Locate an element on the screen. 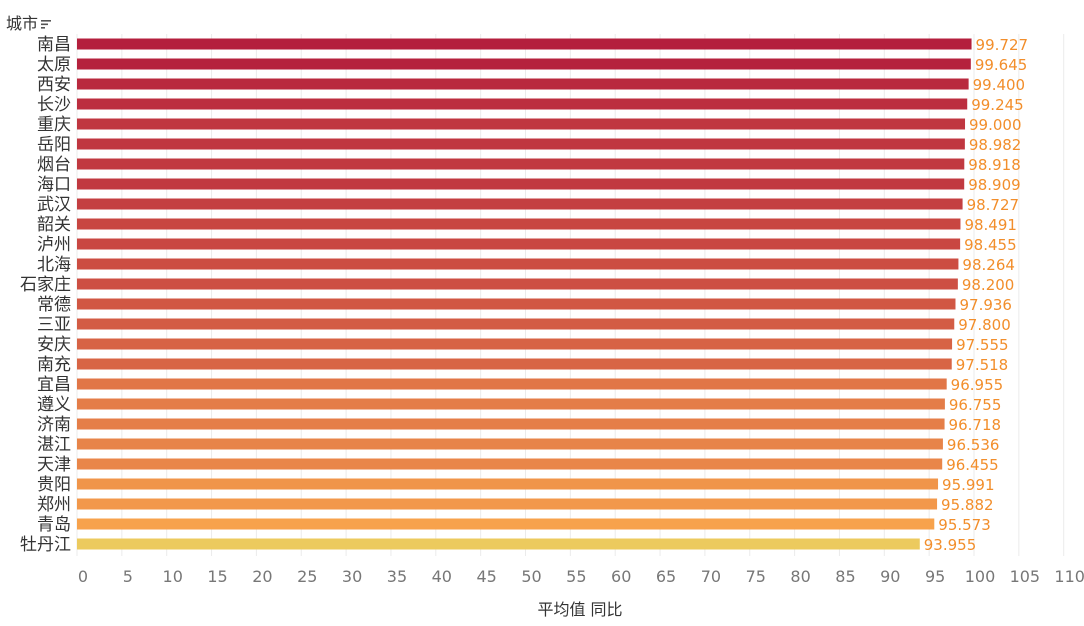 This screenshot has height=626, width=1084. category-label: 泸州 is located at coordinates (54, 245).